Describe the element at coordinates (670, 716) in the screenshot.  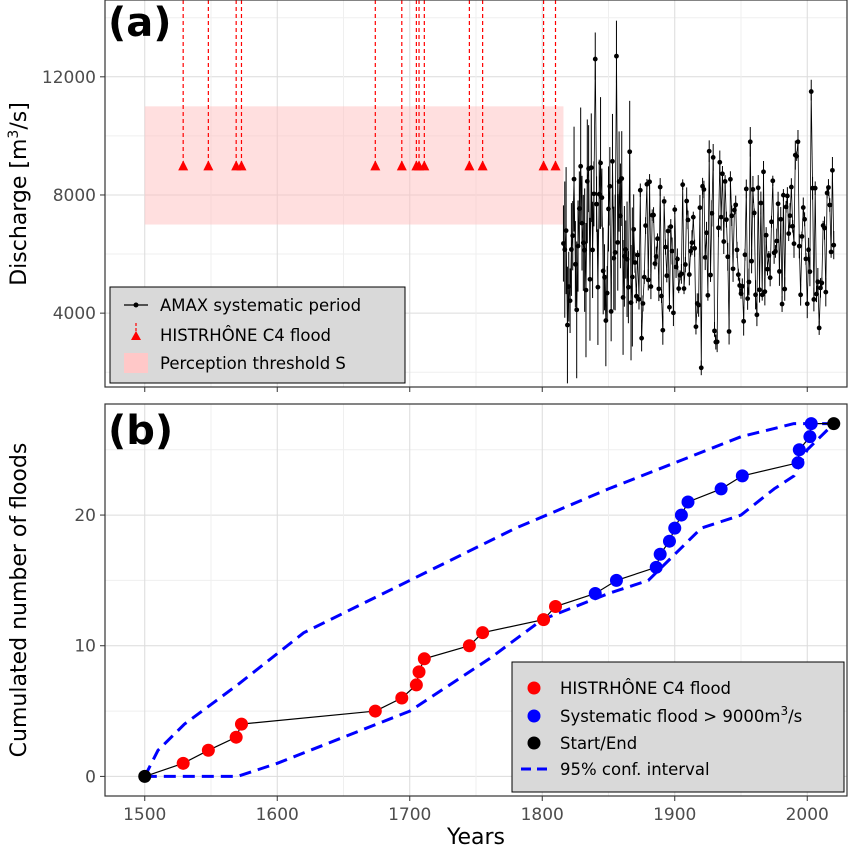
I see `legend-systematic-label-main: Systematic flood > 9000m` at that location.